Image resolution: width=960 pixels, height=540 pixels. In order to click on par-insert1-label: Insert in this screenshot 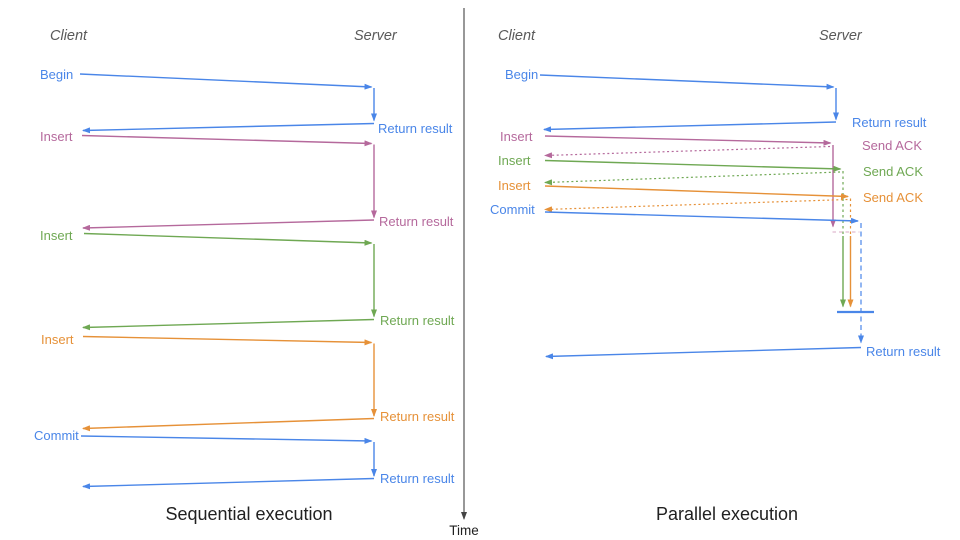, I will do `click(516, 136)`.